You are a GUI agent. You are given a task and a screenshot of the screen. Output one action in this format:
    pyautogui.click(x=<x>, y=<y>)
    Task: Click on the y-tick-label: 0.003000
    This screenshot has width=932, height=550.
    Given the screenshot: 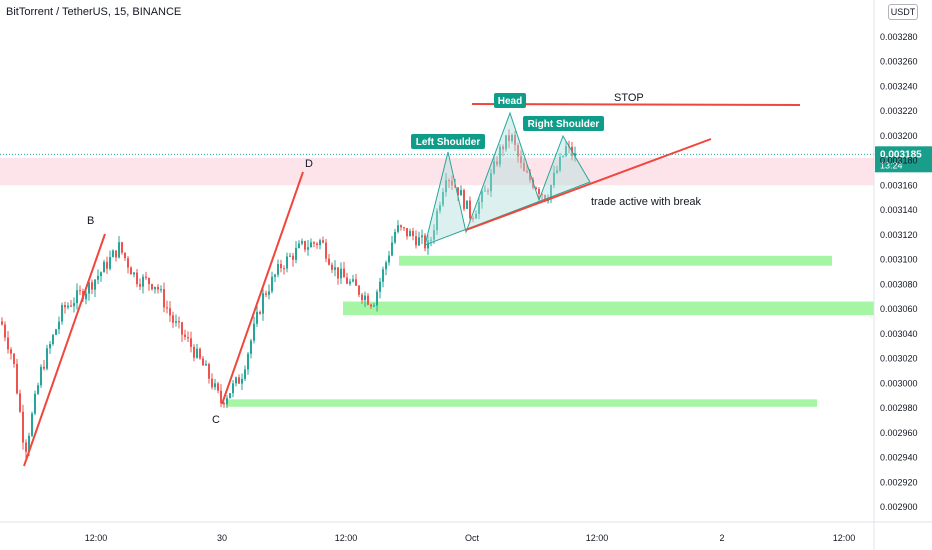 What is the action you would take?
    pyautogui.click(x=899, y=383)
    